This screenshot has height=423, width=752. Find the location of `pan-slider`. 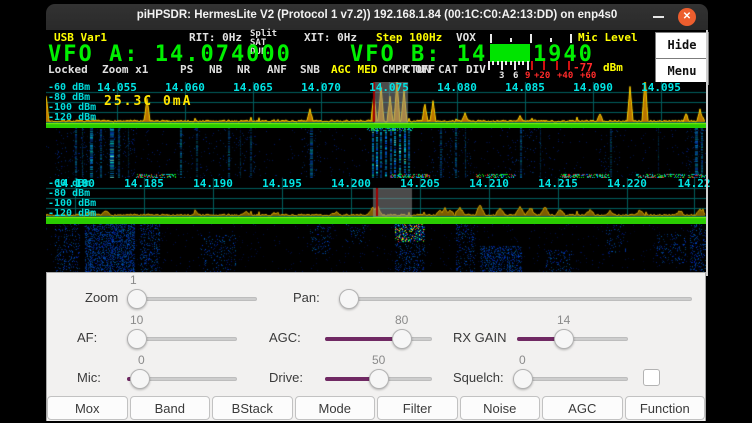

pan-slider is located at coordinates (515, 299).